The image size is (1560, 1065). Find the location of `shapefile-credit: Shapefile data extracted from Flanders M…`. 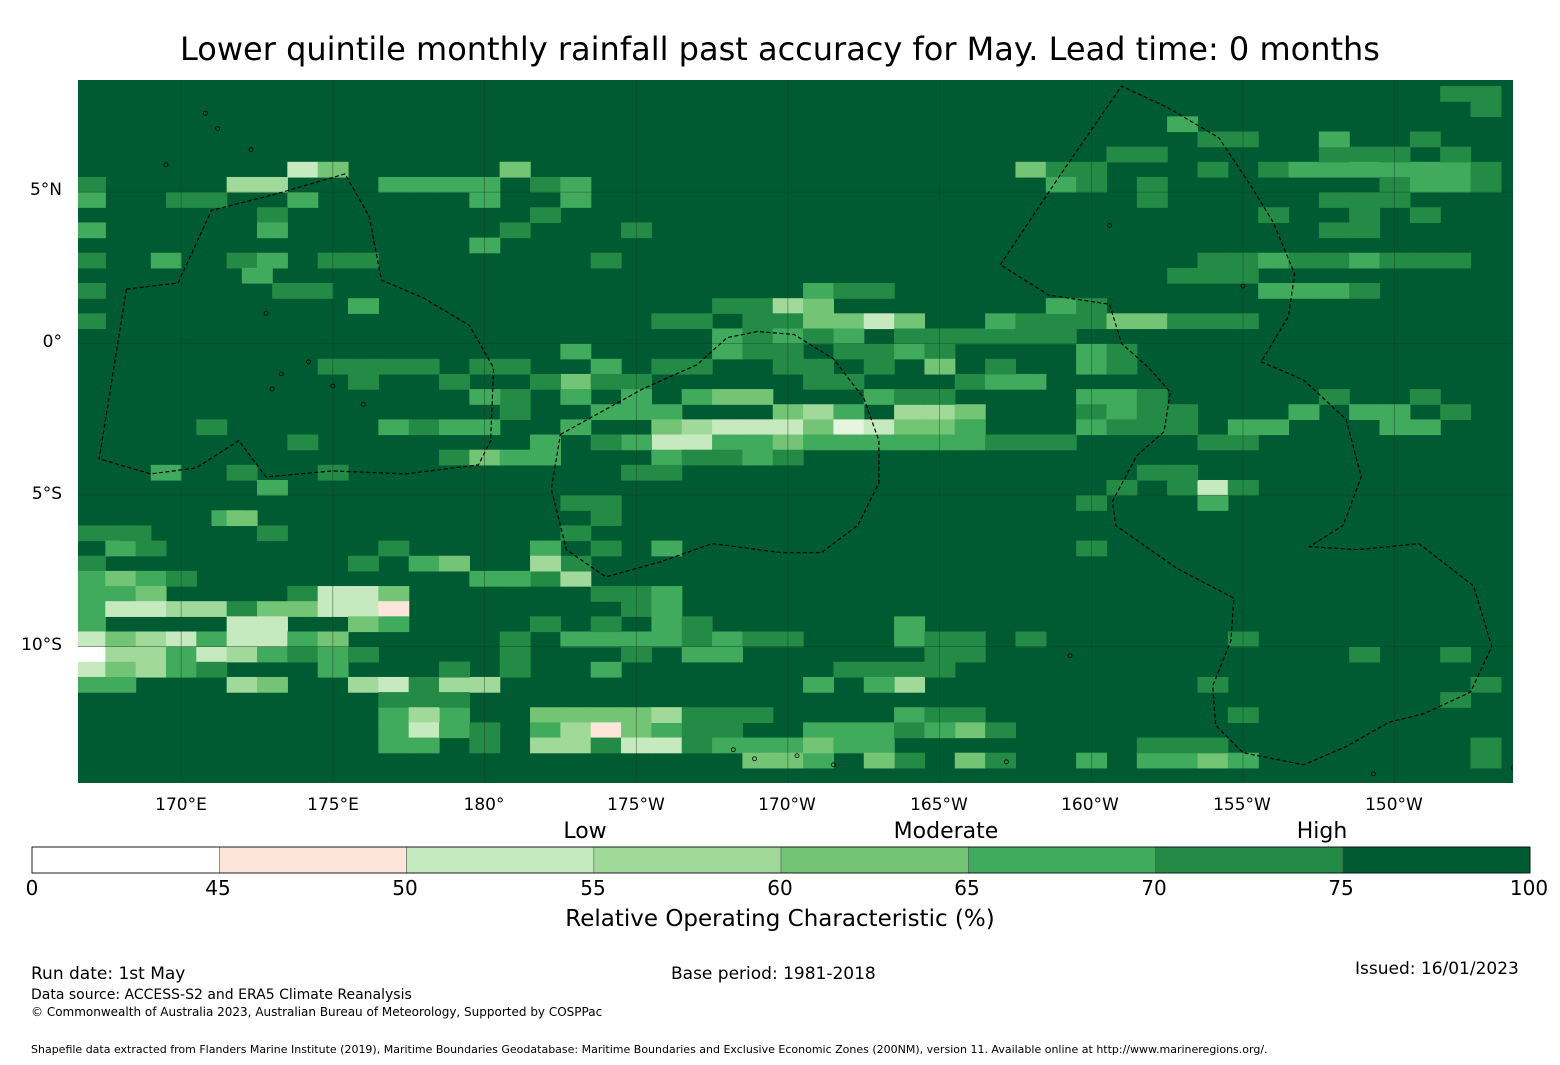

shapefile-credit: Shapefile data extracted from Flanders M… is located at coordinates (649, 1049).